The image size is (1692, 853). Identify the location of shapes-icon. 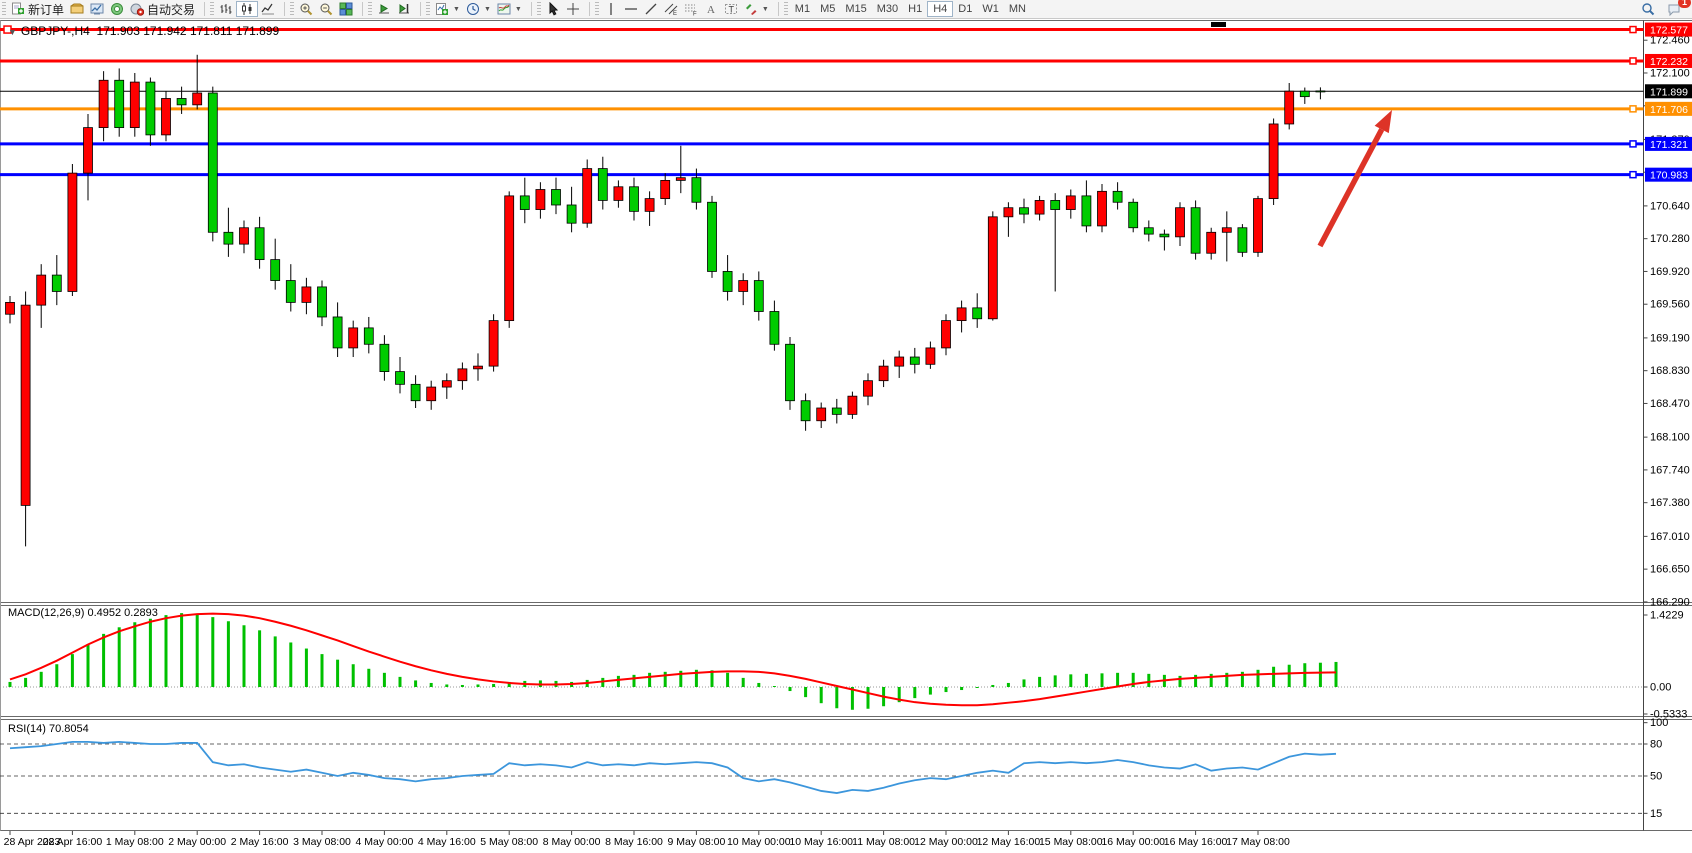
(751, 9).